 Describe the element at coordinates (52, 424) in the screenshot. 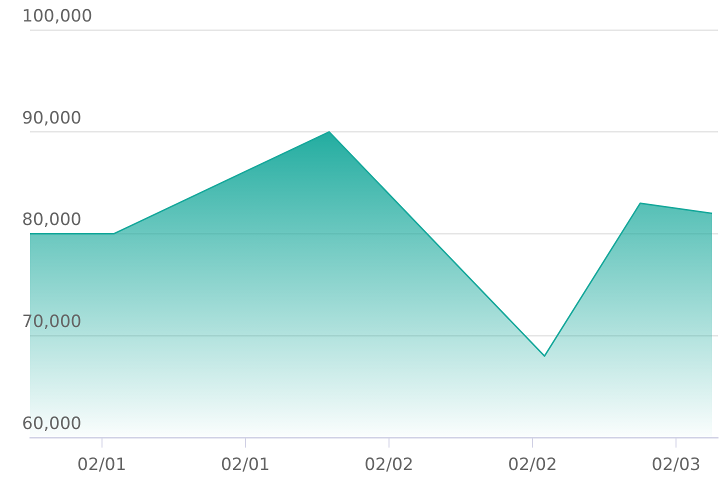

I see `y-tick-label: 60,000` at that location.